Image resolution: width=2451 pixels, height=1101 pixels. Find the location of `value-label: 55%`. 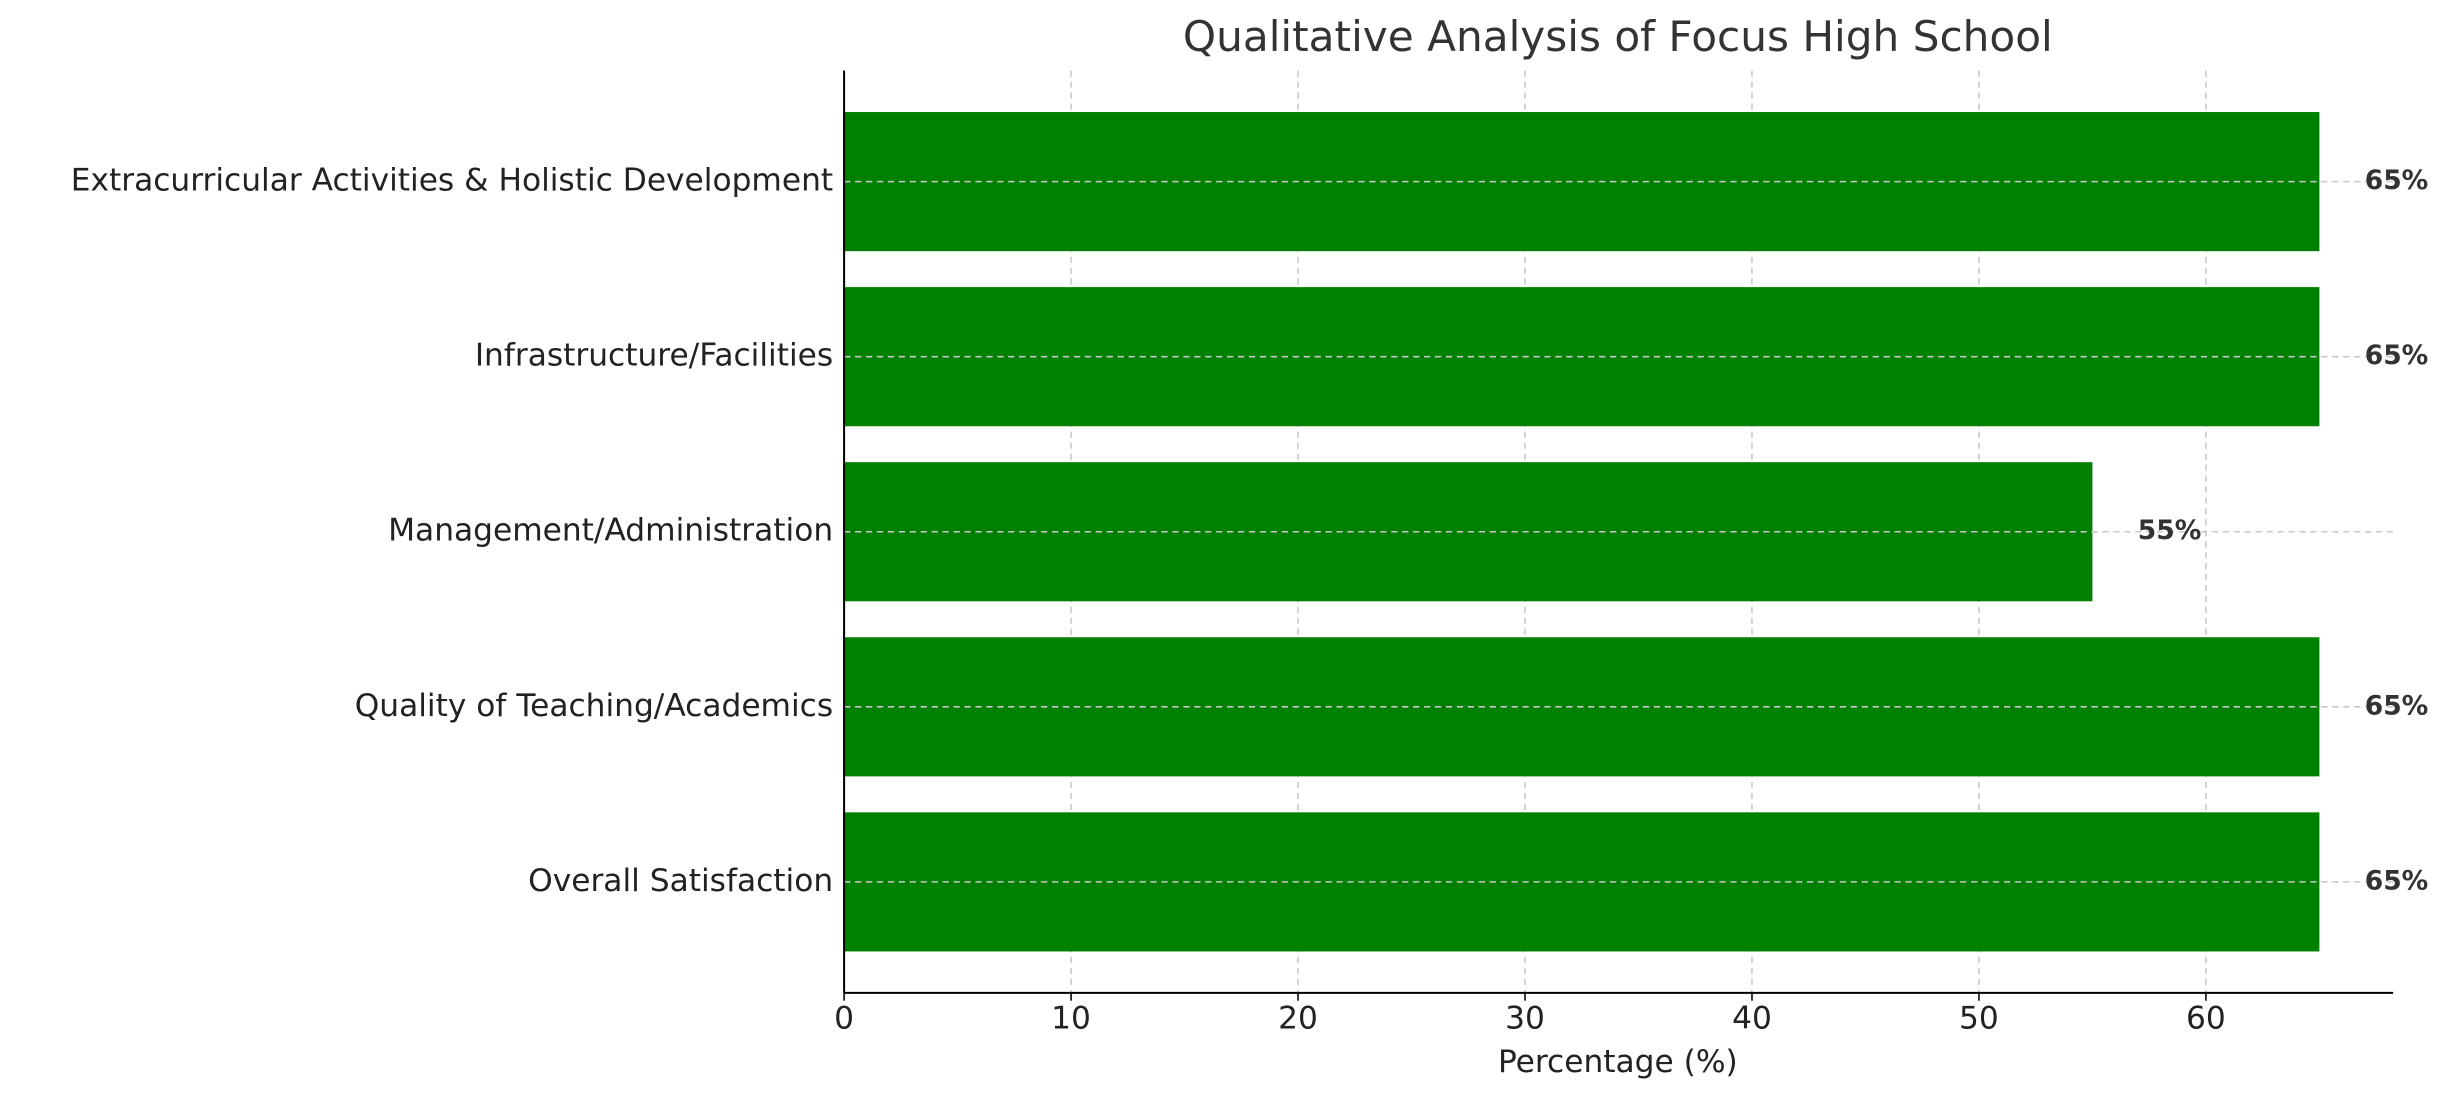

value-label: 55% is located at coordinates (2170, 530).